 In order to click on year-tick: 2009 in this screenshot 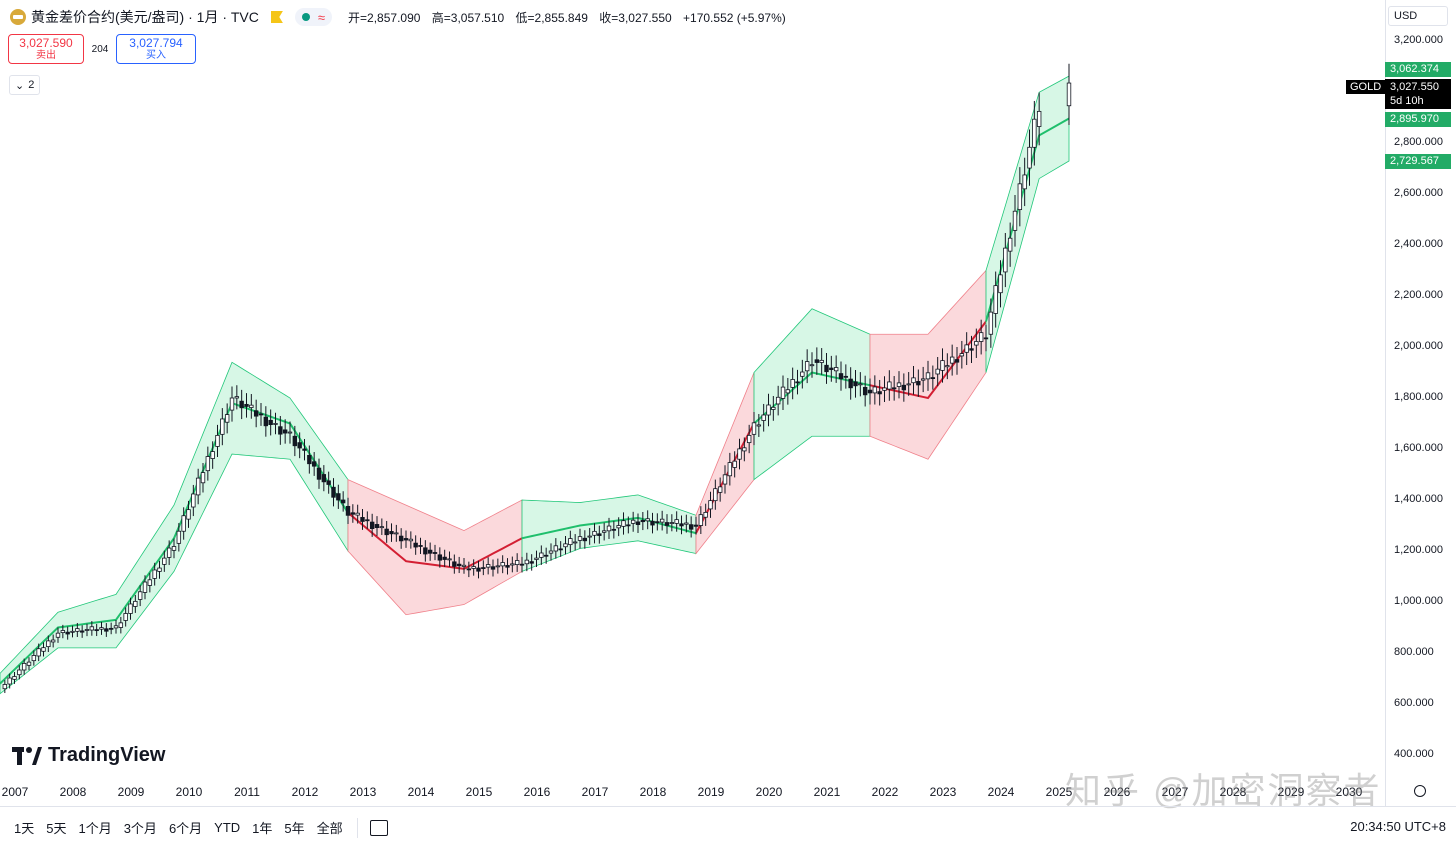, I will do `click(131, 792)`.